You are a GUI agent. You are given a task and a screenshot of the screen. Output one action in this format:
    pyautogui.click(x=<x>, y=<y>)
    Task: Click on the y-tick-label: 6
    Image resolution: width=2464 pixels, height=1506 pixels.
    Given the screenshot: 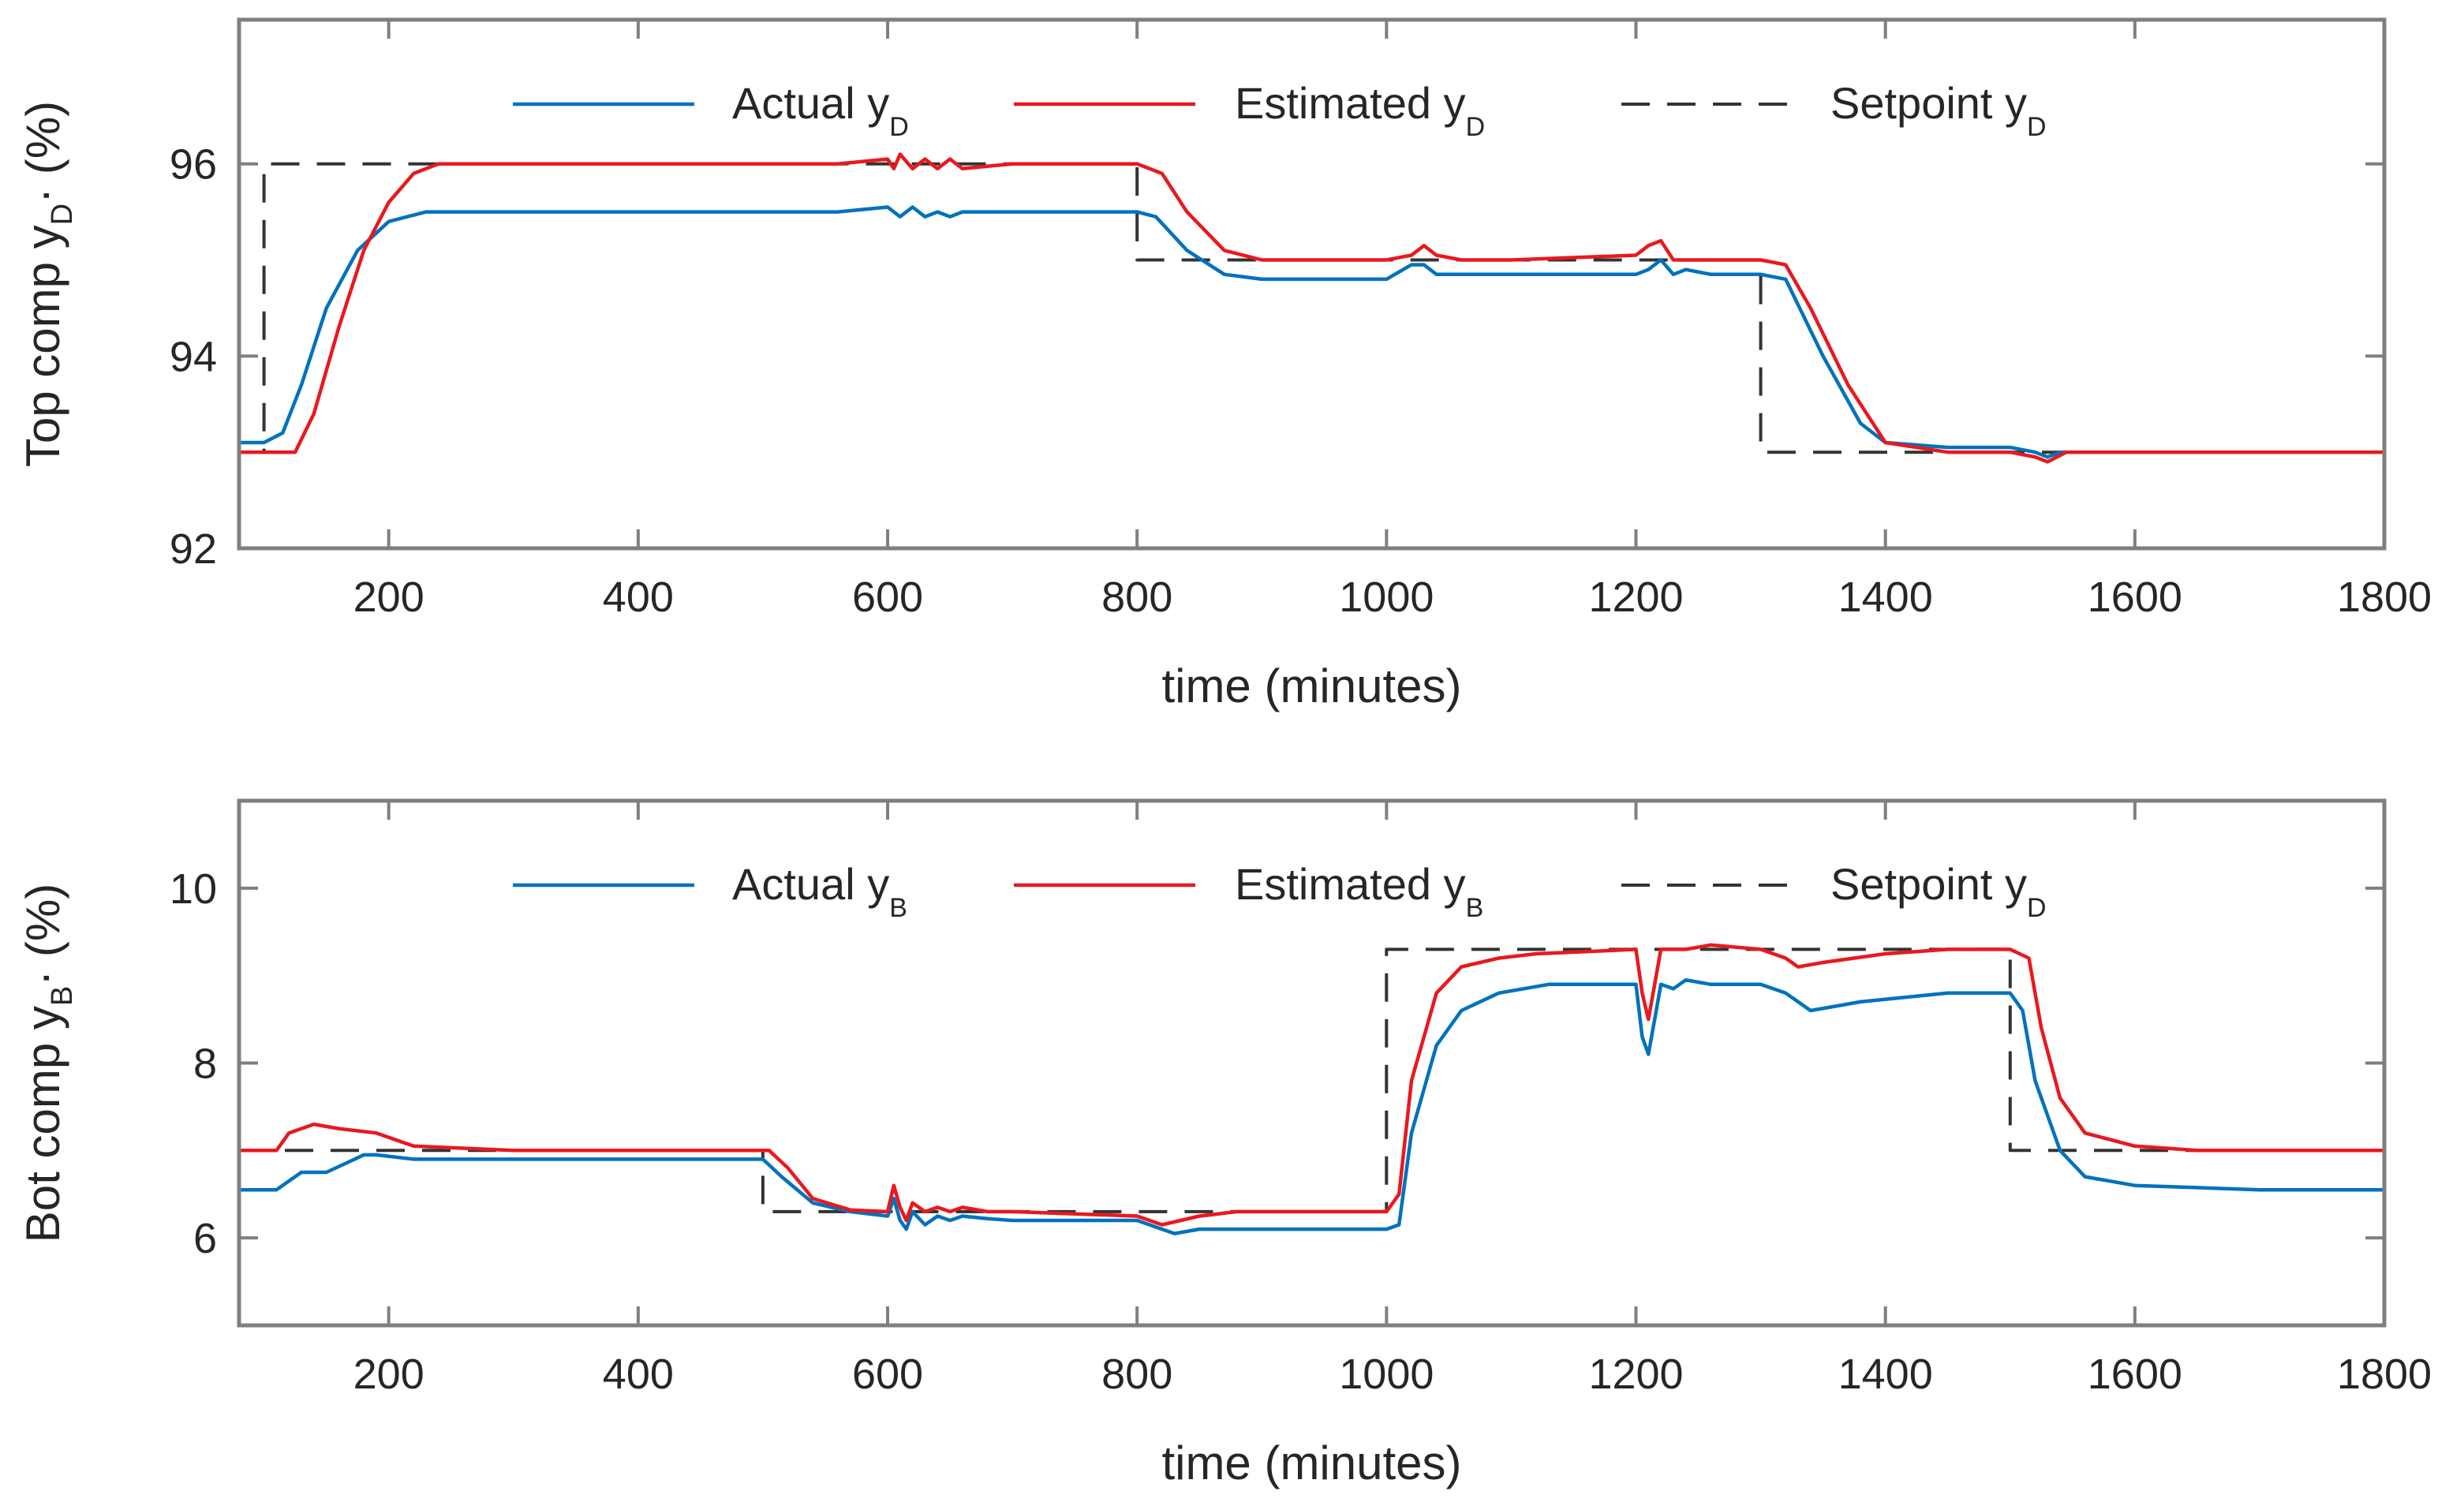 What is the action you would take?
    pyautogui.click(x=205, y=1238)
    